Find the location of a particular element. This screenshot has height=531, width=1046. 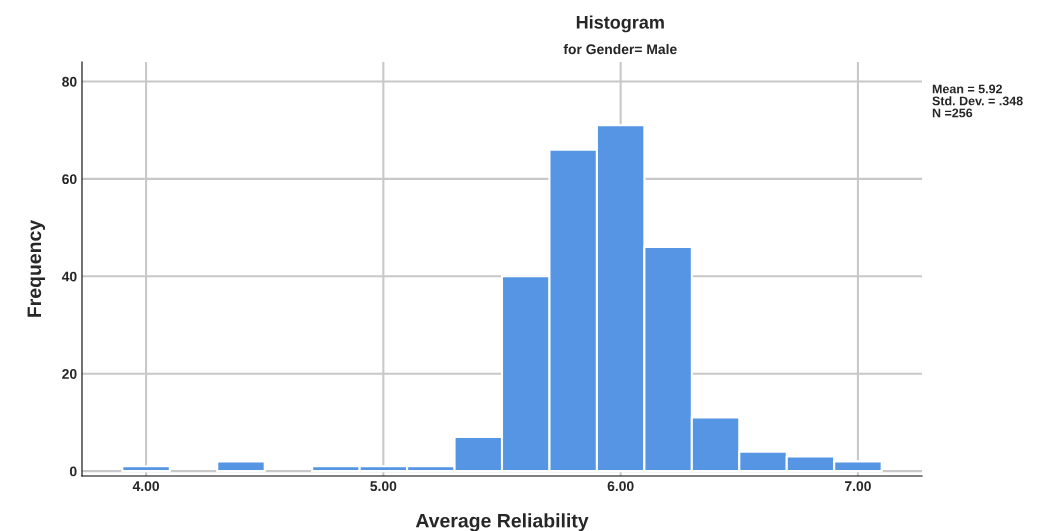

y-axis-title: Frequency is located at coordinates (36, 268).